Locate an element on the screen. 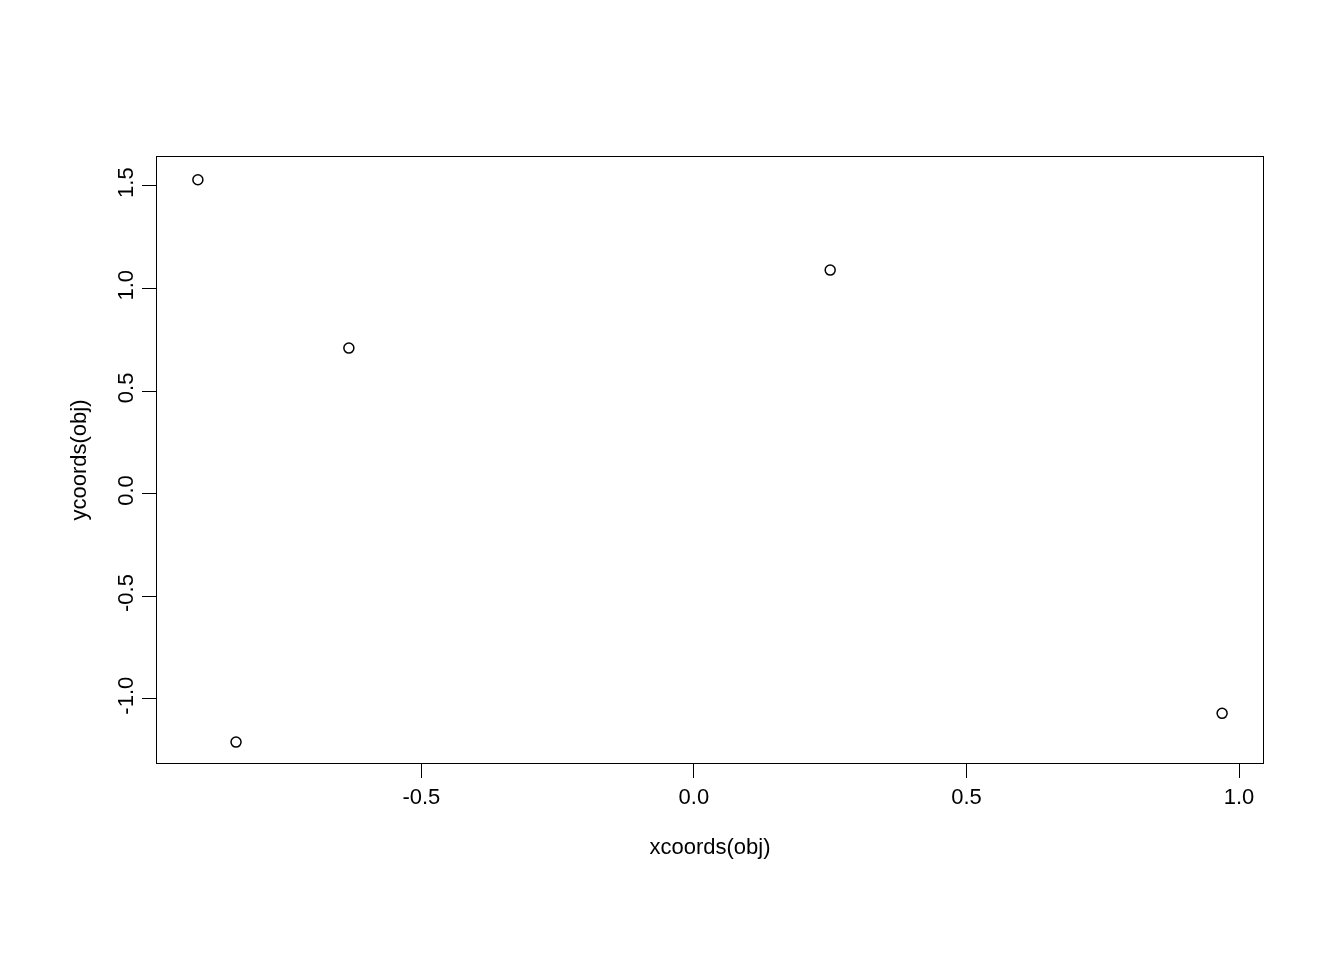 This screenshot has height=960, width=1344. y-tick-label: 0.0 is located at coordinates (126, 490).